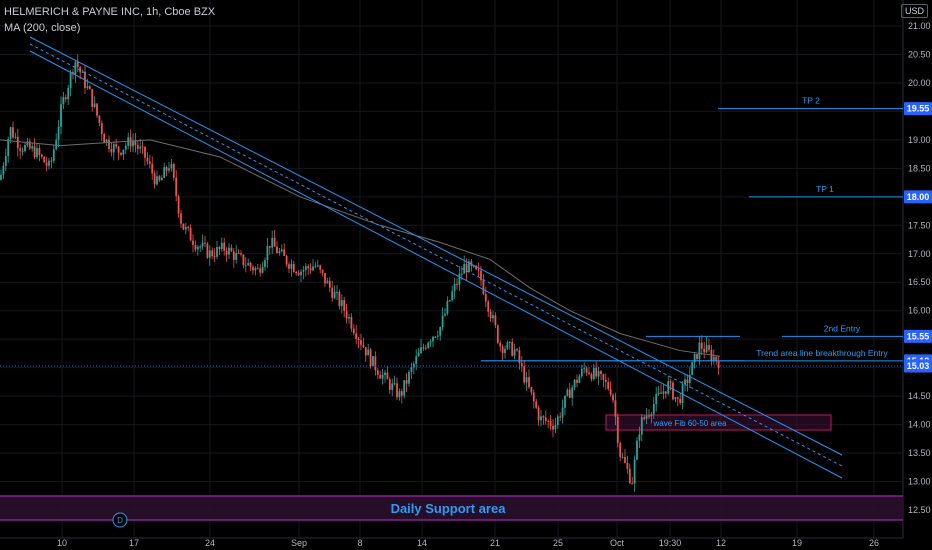  What do you see at coordinates (874, 543) in the screenshot?
I see `x-tick-label: 26` at bounding box center [874, 543].